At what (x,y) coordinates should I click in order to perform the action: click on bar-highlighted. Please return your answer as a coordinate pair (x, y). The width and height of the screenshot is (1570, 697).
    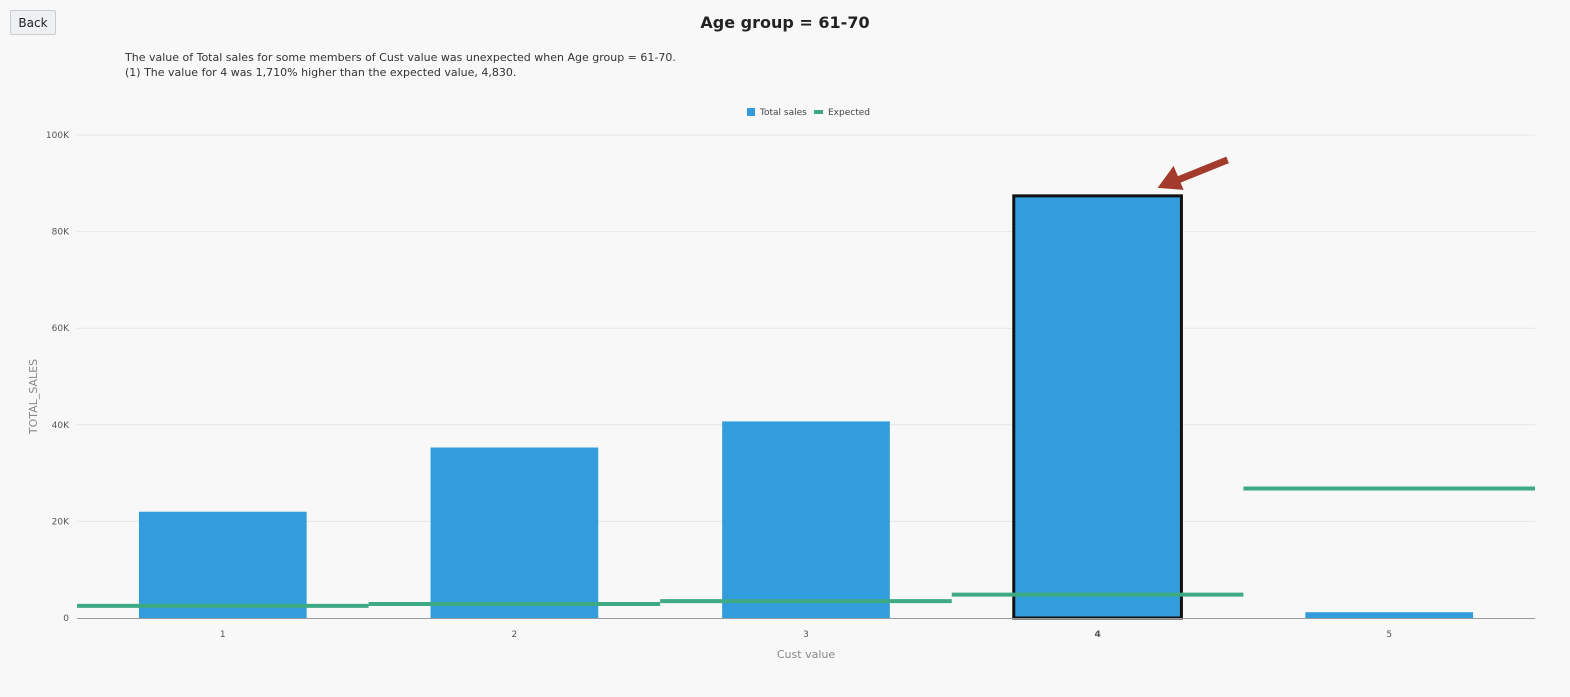
    Looking at the image, I should click on (1097, 407).